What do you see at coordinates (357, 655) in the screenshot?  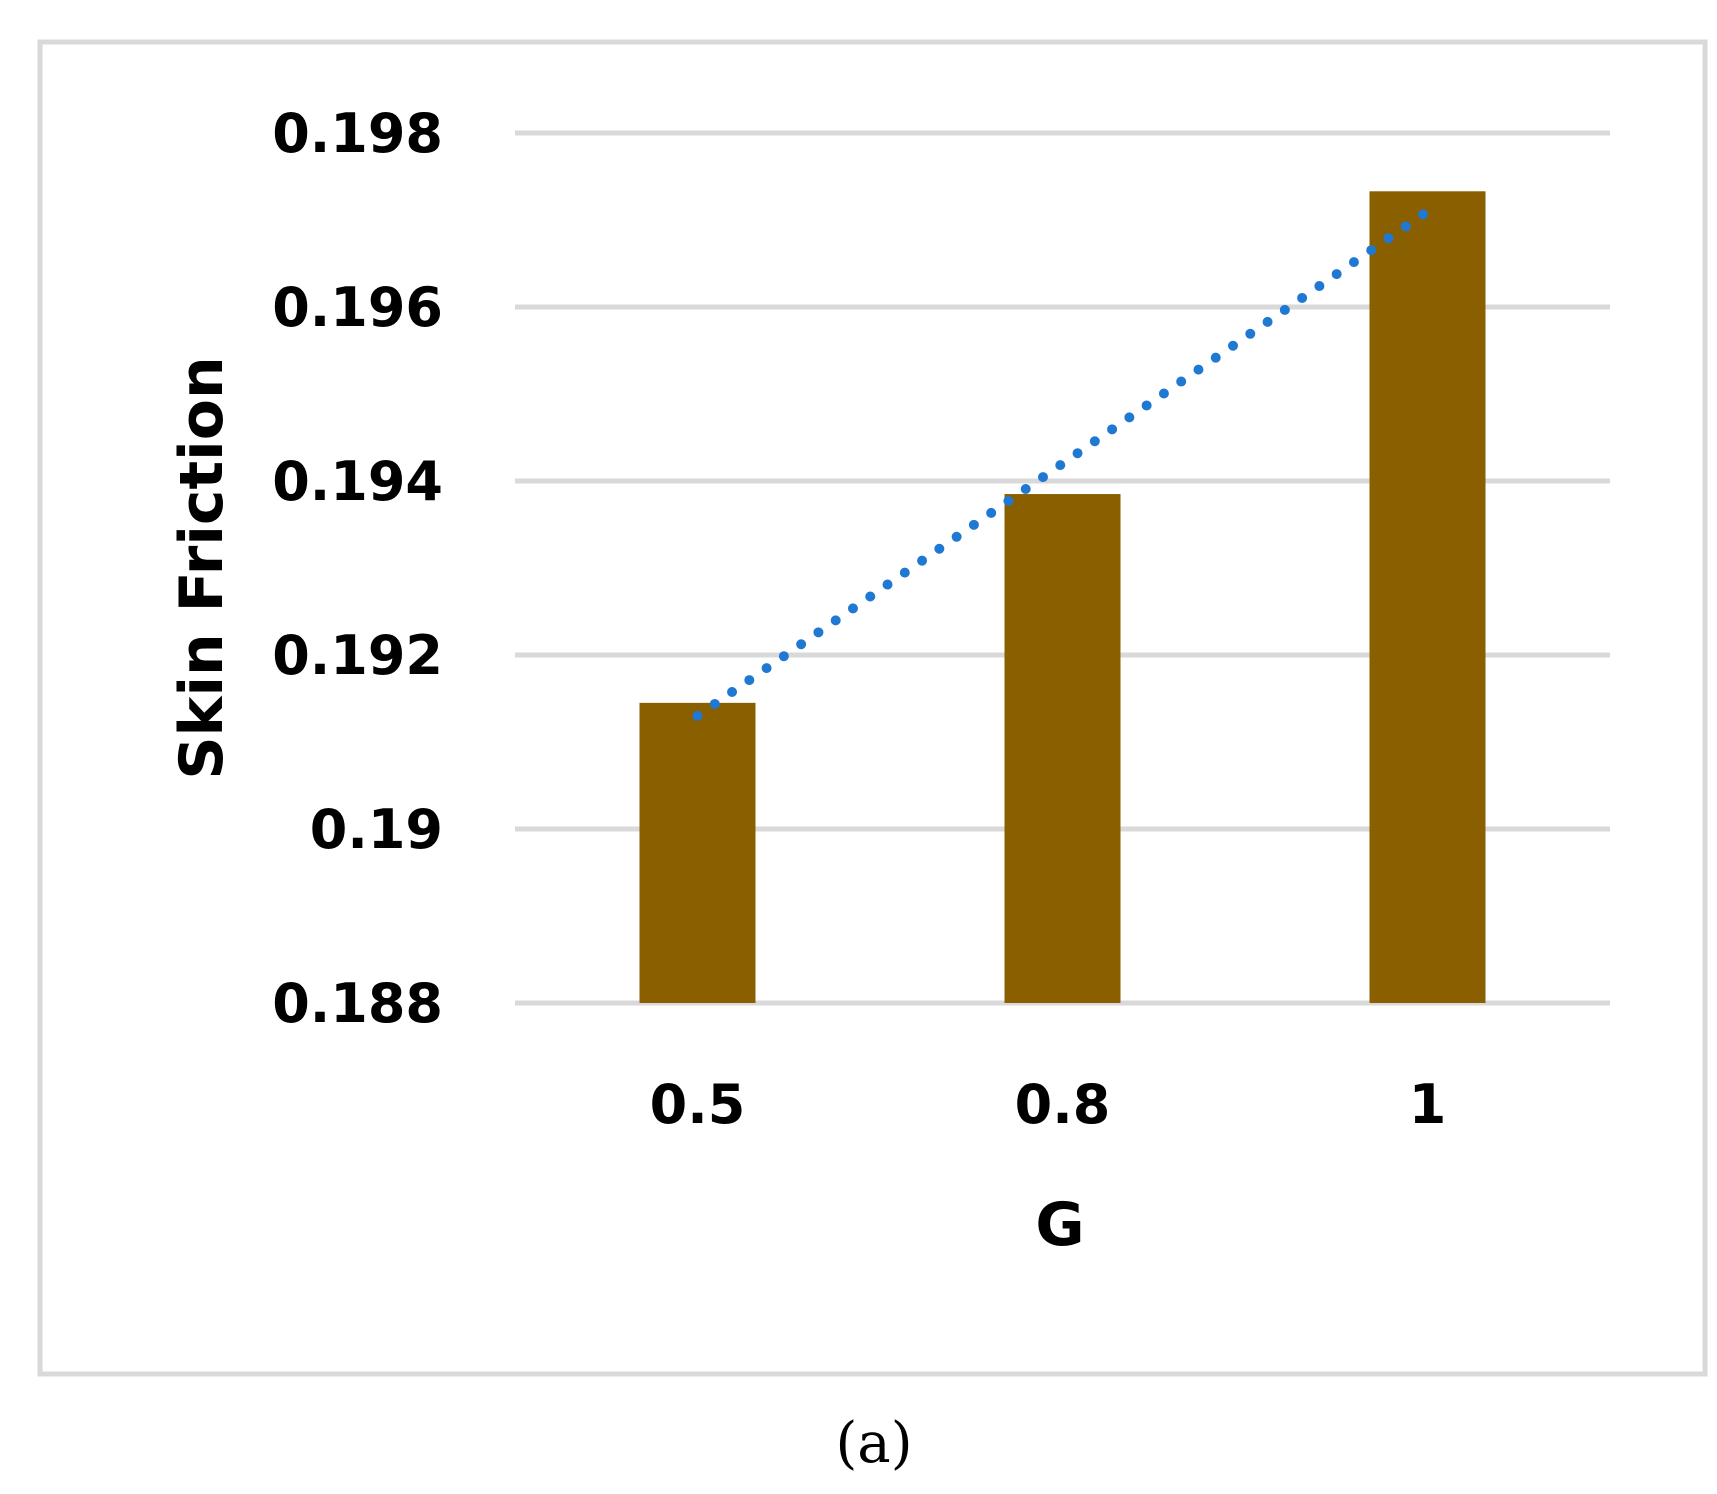 I see `y-tick-label: 0.192` at bounding box center [357, 655].